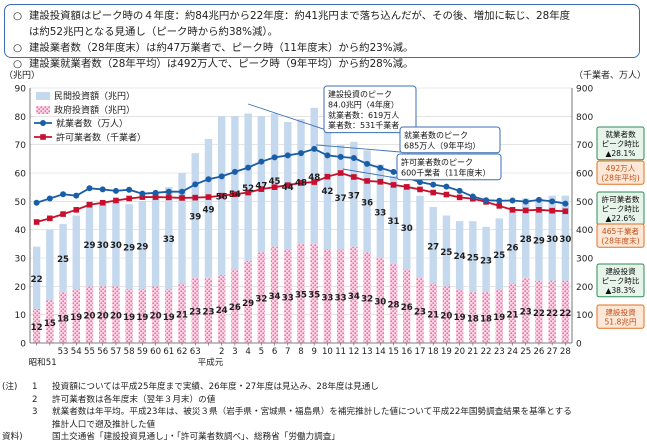  I want to click on private-value-label: 56, so click(222, 198).